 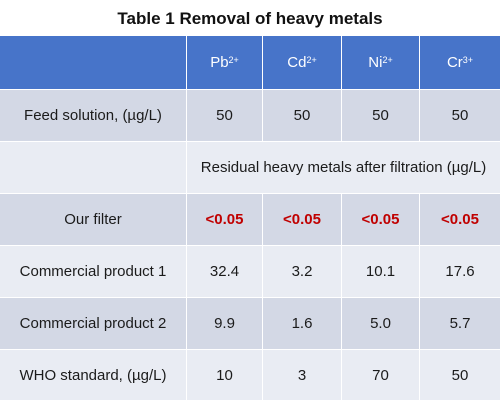 What do you see at coordinates (93, 62) in the screenshot?
I see `header-empty-cell` at bounding box center [93, 62].